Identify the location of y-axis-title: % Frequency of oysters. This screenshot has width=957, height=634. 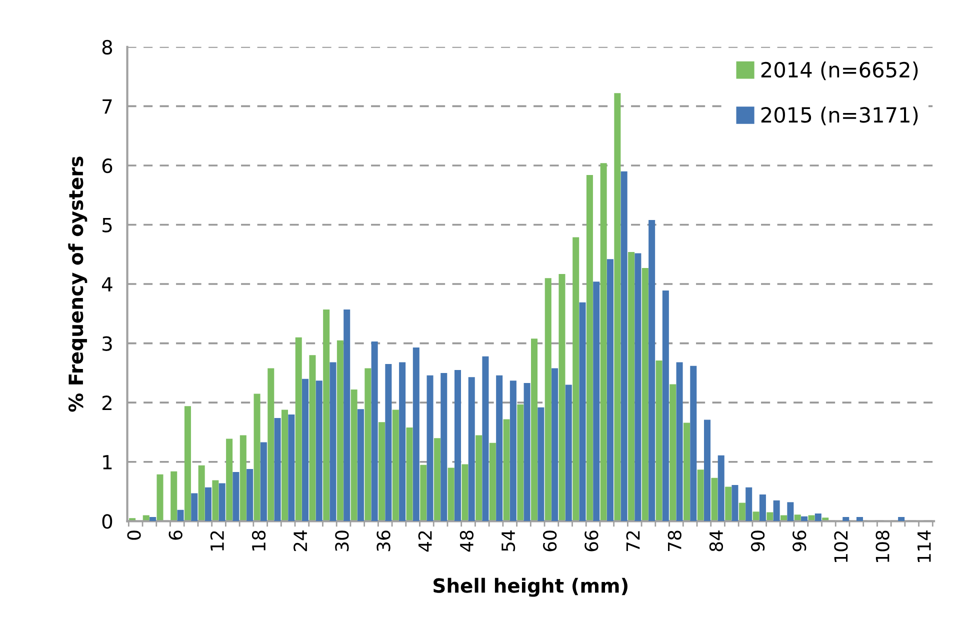
(78, 284).